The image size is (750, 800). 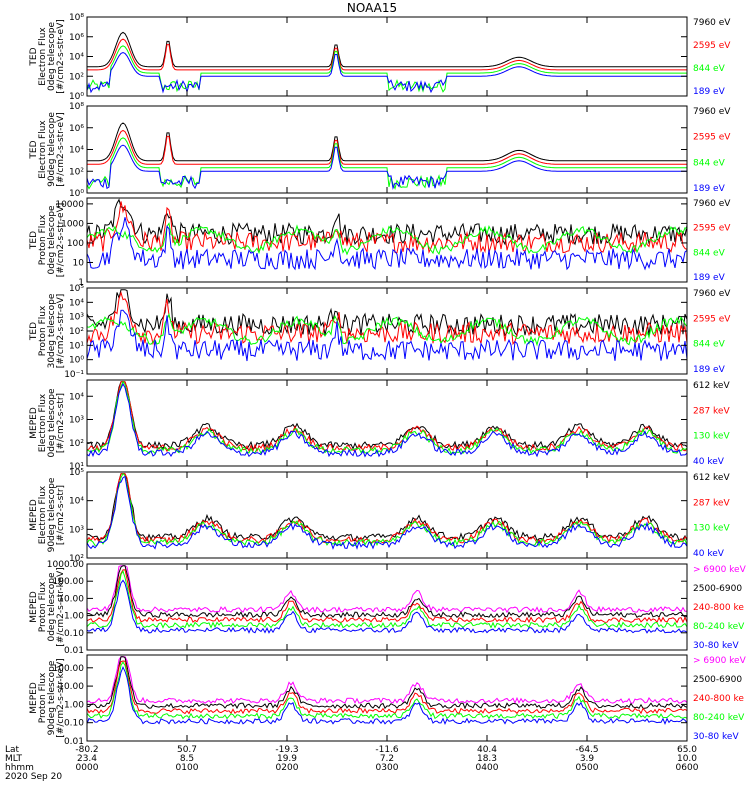 I want to click on legend-entry: 240-800 ke, so click(x=718, y=608).